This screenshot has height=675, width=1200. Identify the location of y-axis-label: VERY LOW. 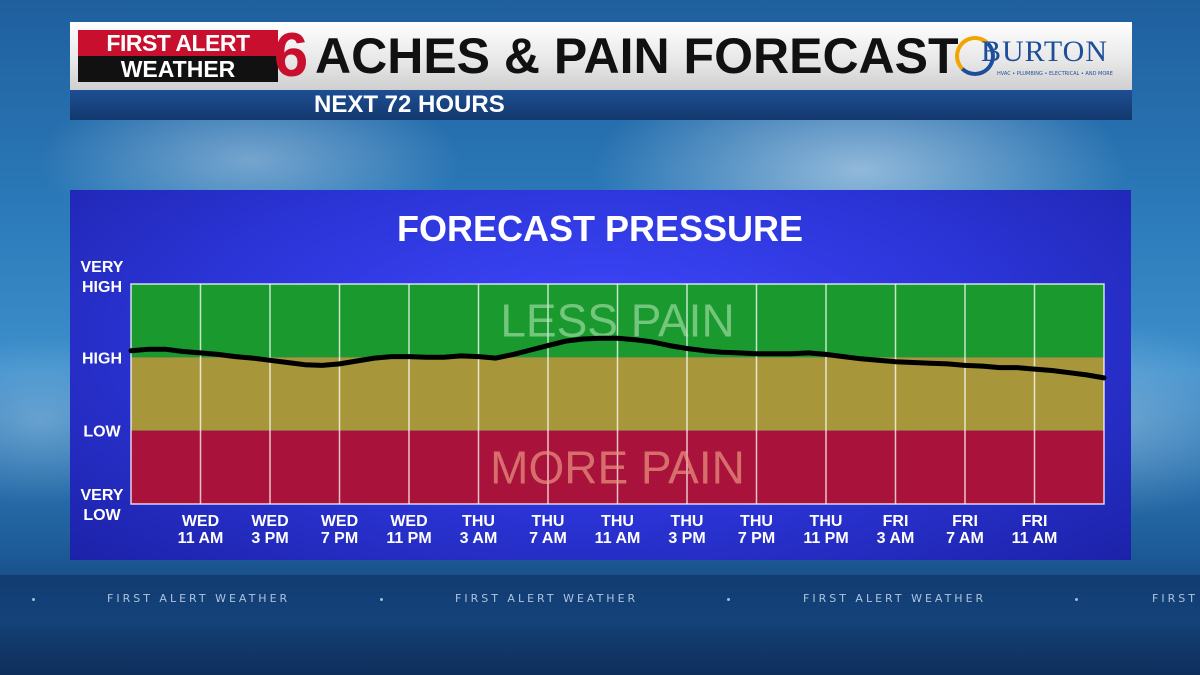
(102, 505).